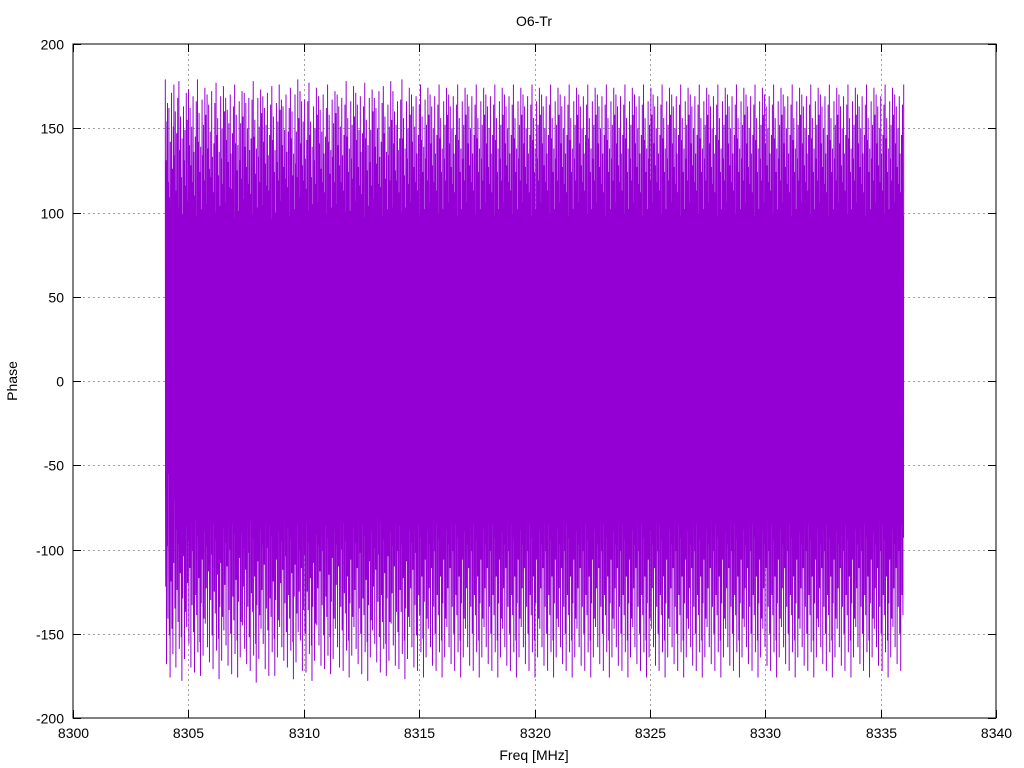  What do you see at coordinates (53, 129) in the screenshot?
I see `y-tick-label: 150` at bounding box center [53, 129].